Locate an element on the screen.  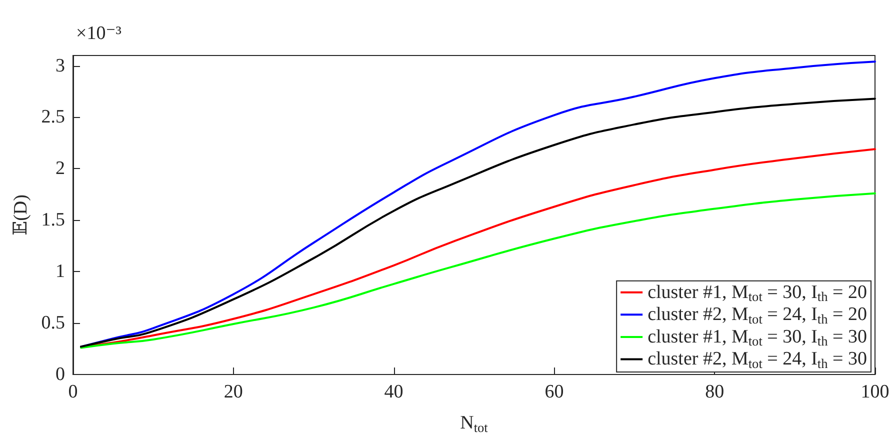
y-tick-label: 1 is located at coordinates (60, 271).